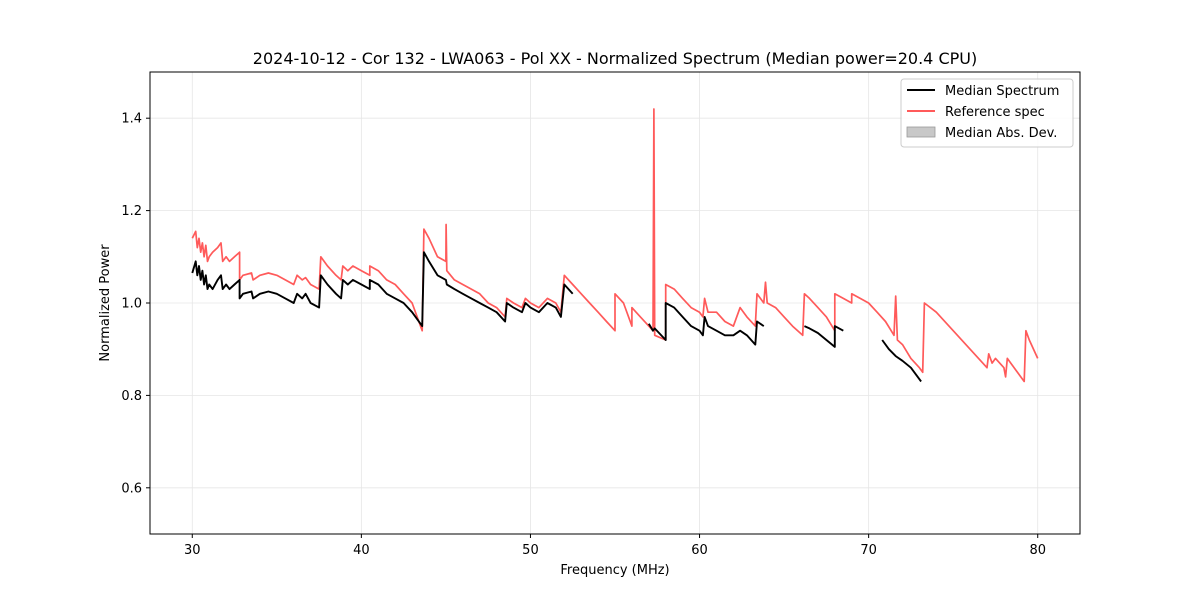 This screenshot has height=600, width=1200. What do you see at coordinates (868, 550) in the screenshot?
I see `x-tick-label: 70` at bounding box center [868, 550].